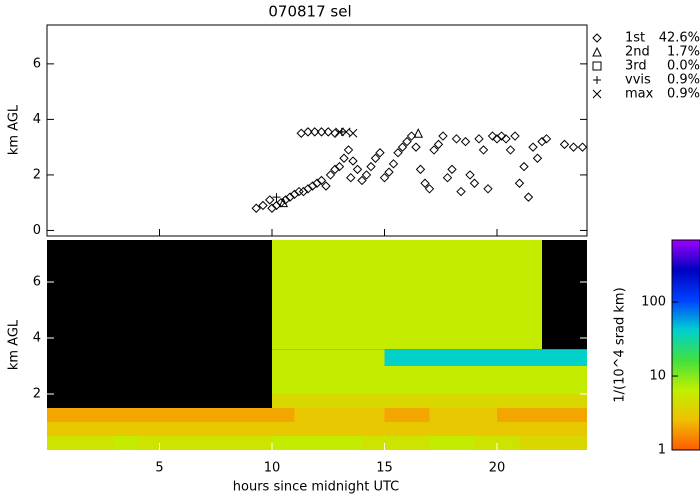 The image size is (700, 500). Describe the element at coordinates (597, 66) in the screenshot. I see `legend-symbol` at that location.